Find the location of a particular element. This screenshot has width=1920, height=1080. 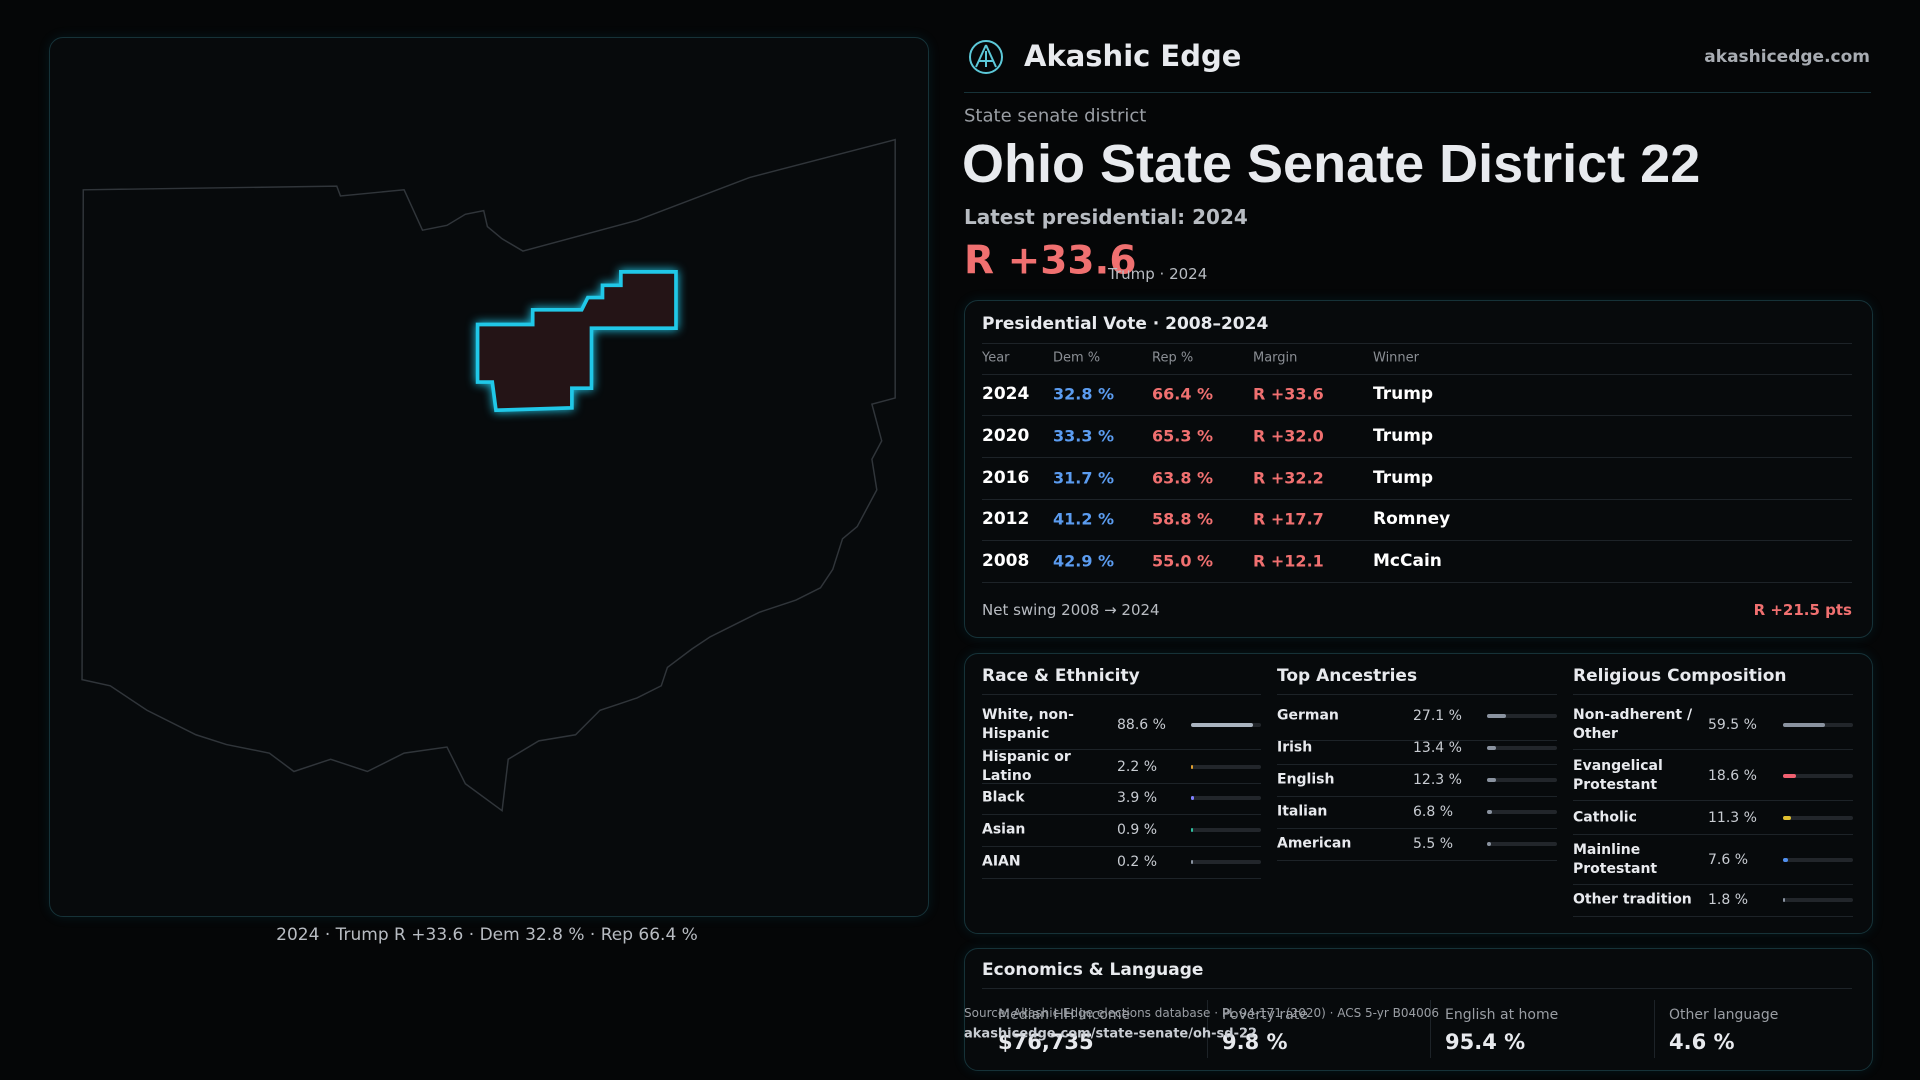

stat-label: Median HH income is located at coordinates (1064, 1015).